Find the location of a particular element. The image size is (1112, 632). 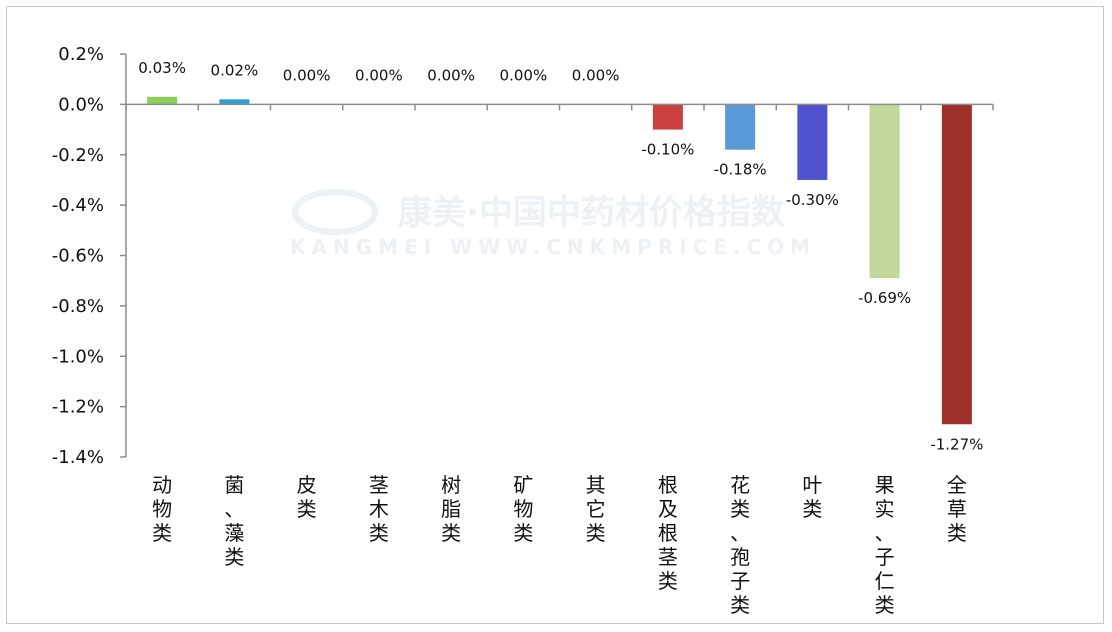

data-label: -0.18% is located at coordinates (740, 170).